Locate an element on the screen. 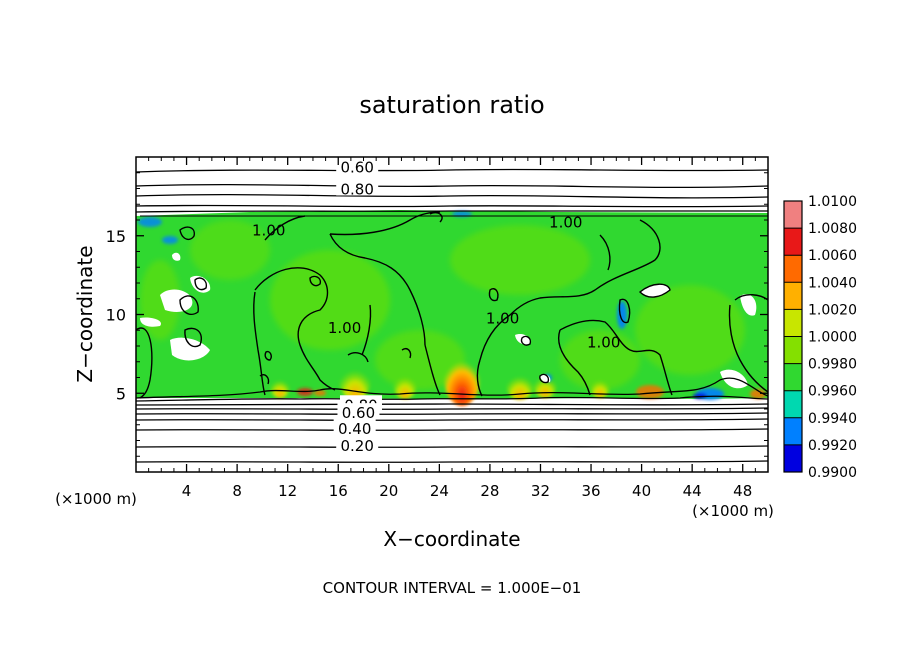 The height and width of the screenshot is (654, 904). x-tick-label: 12 is located at coordinates (287, 491).